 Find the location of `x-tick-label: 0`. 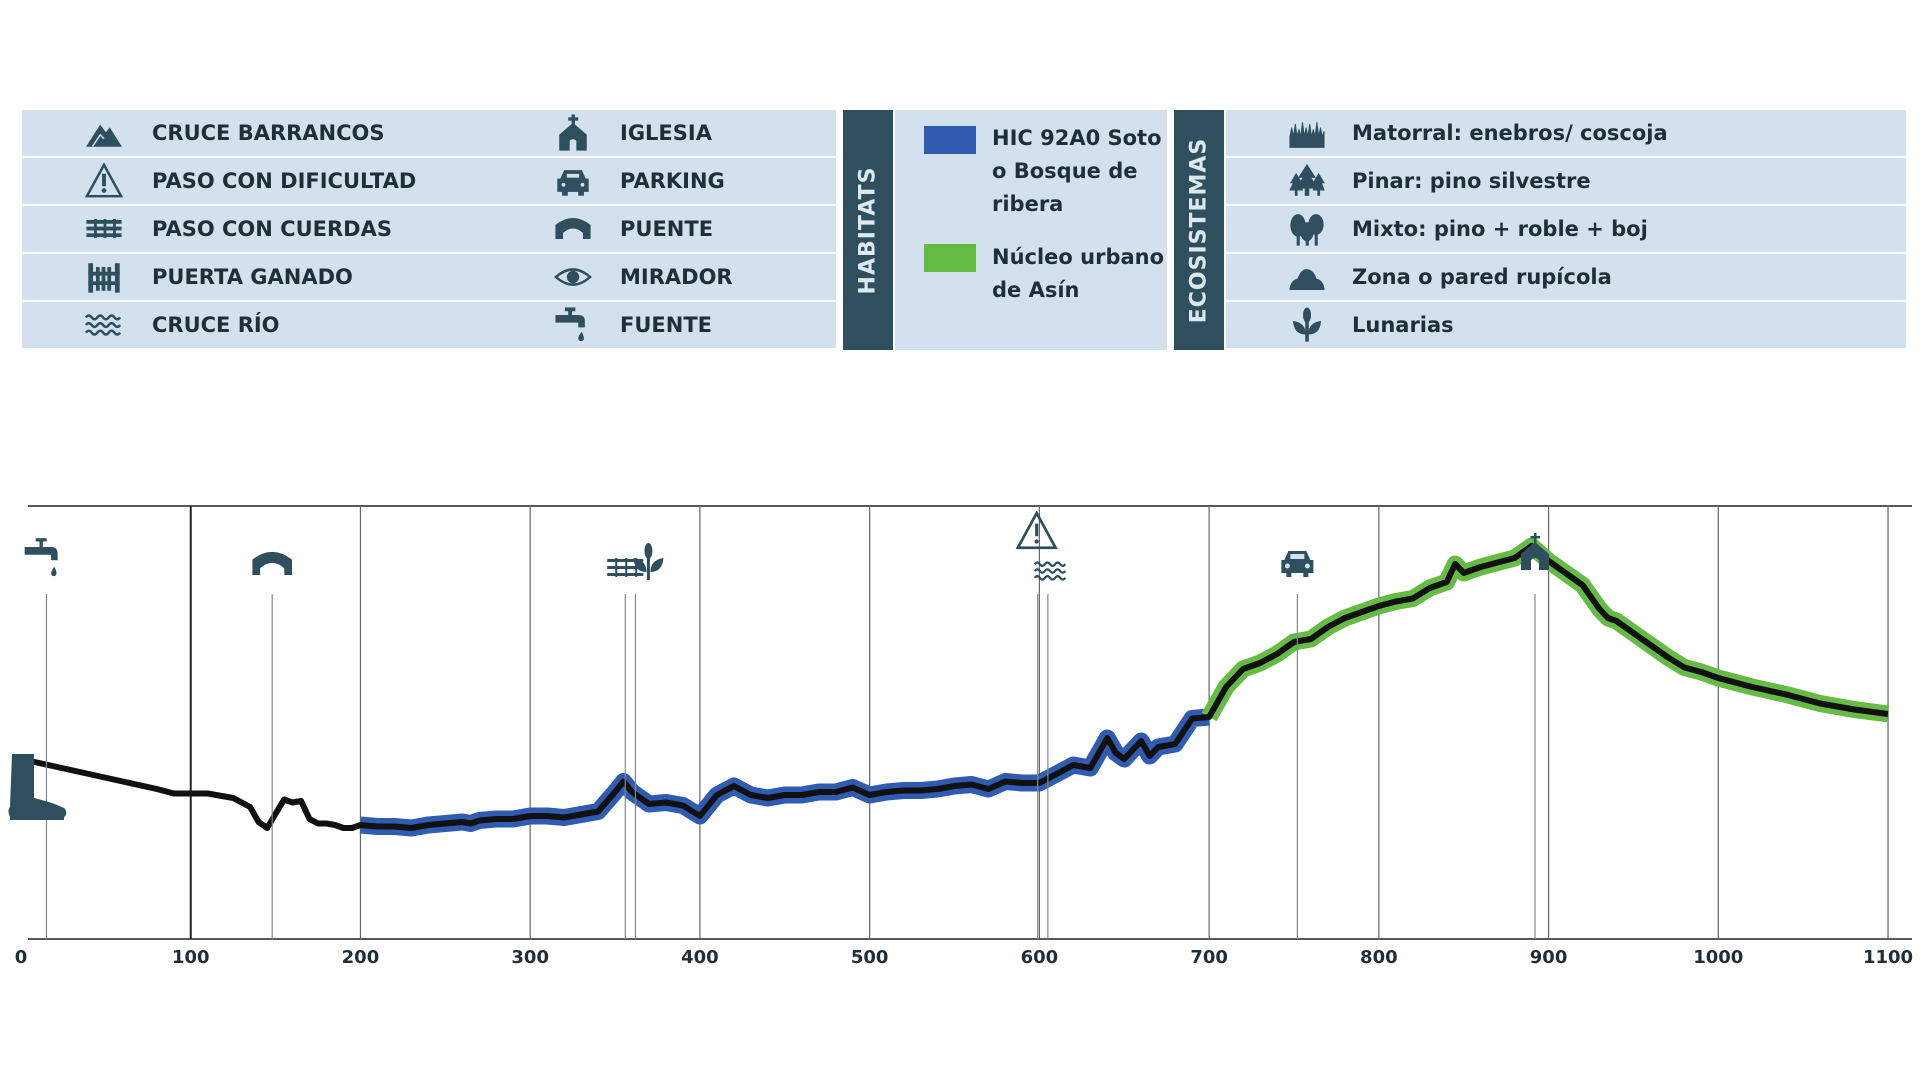

x-tick-label: 0 is located at coordinates (21, 957).